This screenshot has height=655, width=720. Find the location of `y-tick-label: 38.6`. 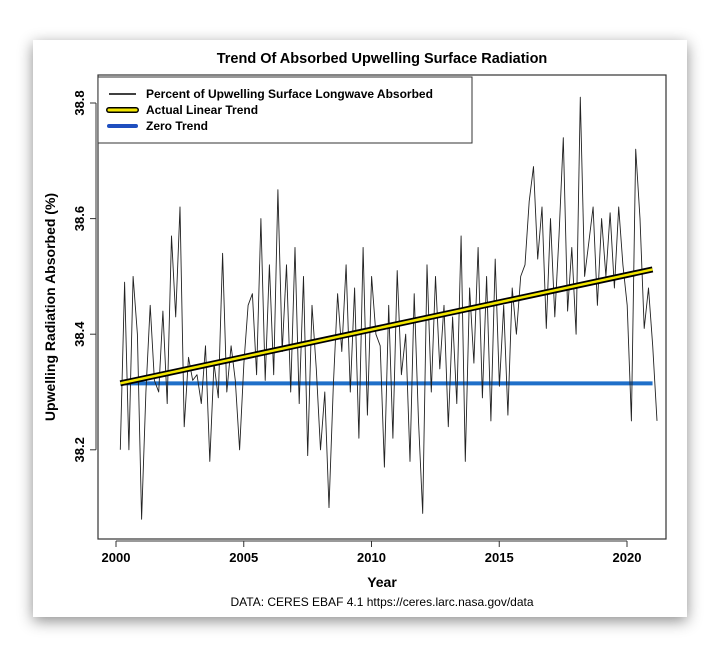

y-tick-label: 38.6 is located at coordinates (79, 218).